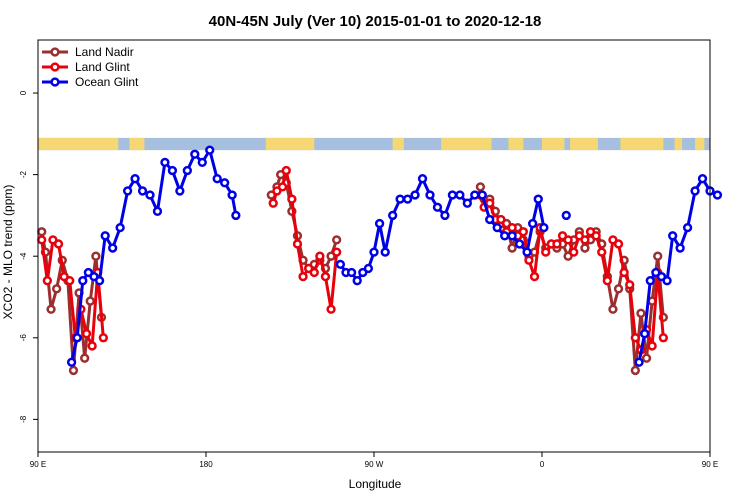 The width and height of the screenshot is (750, 500). I want to click on legend-label: Land Glint, so click(102, 67).